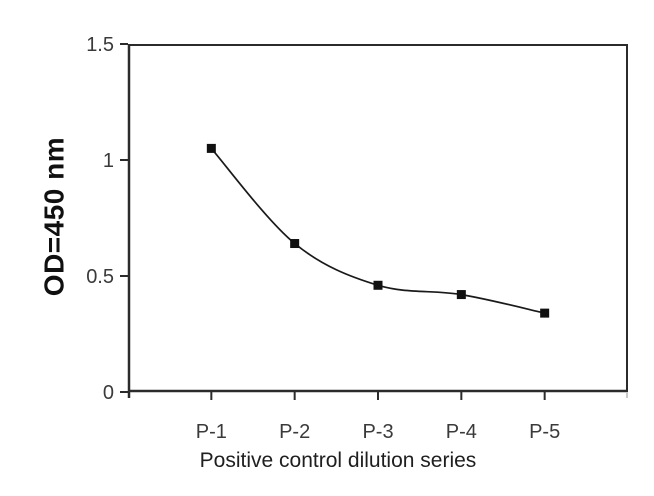  What do you see at coordinates (54, 216) in the screenshot?
I see `y-axis-title: OD=450 nm` at bounding box center [54, 216].